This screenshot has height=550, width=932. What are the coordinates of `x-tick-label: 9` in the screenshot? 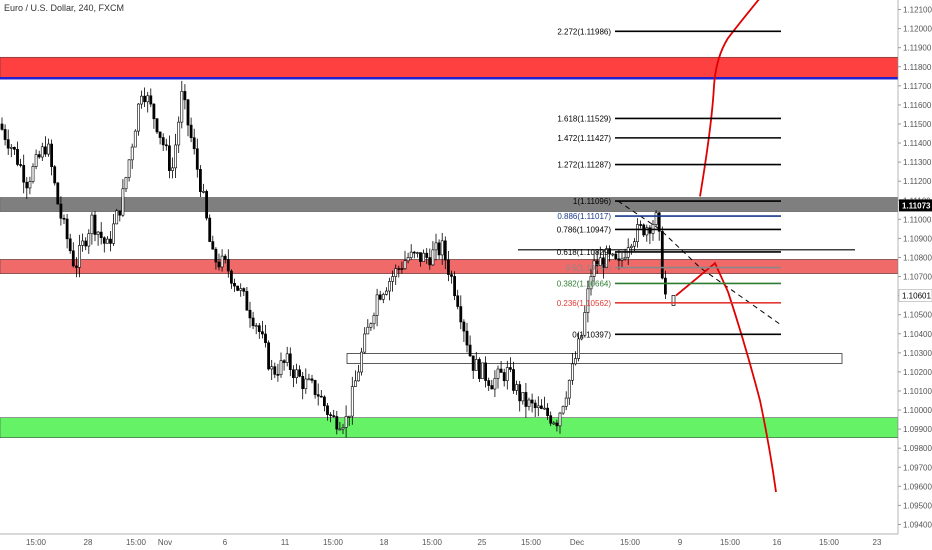 It's located at (680, 542).